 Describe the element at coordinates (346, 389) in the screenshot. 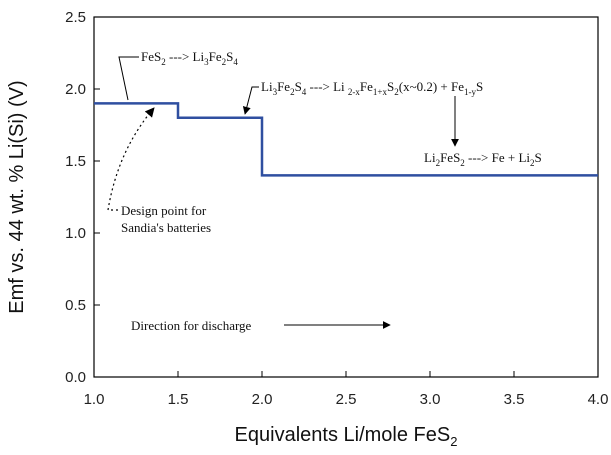

I see `x-axis-ticks: 1.0 1.5 2.0 2.5 3.0 3.5 4.0` at that location.